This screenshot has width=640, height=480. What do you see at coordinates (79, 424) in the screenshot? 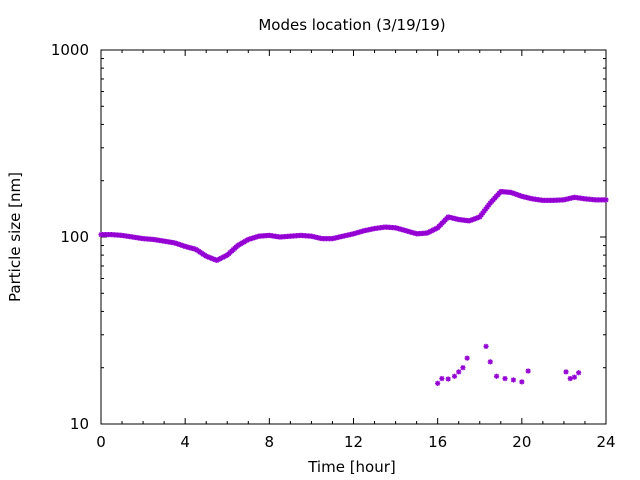
I see `y-tick-label: 10` at bounding box center [79, 424].